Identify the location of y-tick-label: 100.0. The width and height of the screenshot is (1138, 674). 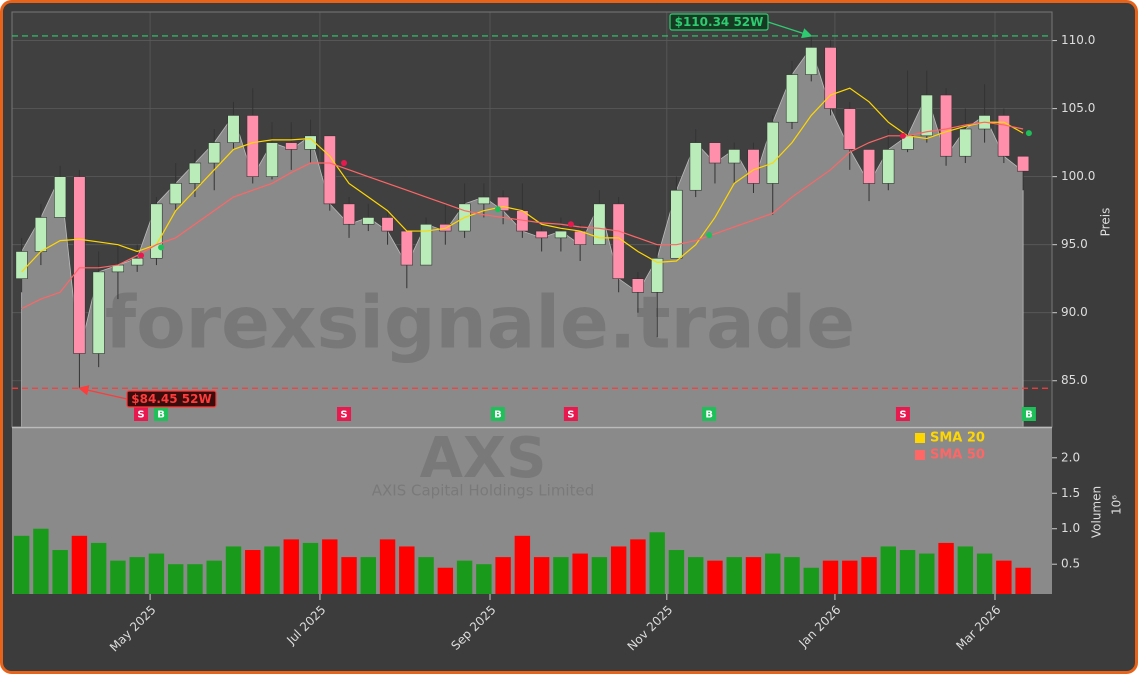
(1078, 176).